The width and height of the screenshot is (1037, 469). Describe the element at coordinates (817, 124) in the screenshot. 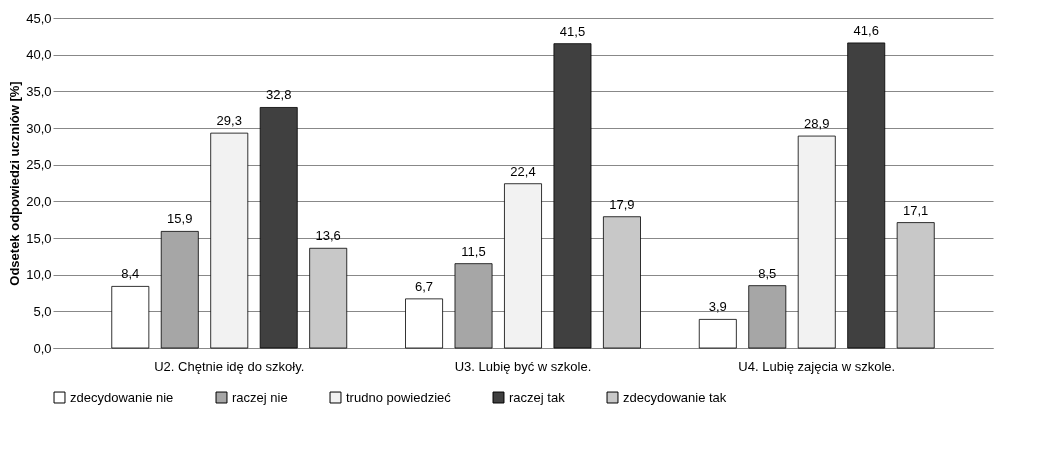

I see `data-label: 28,9` at that location.